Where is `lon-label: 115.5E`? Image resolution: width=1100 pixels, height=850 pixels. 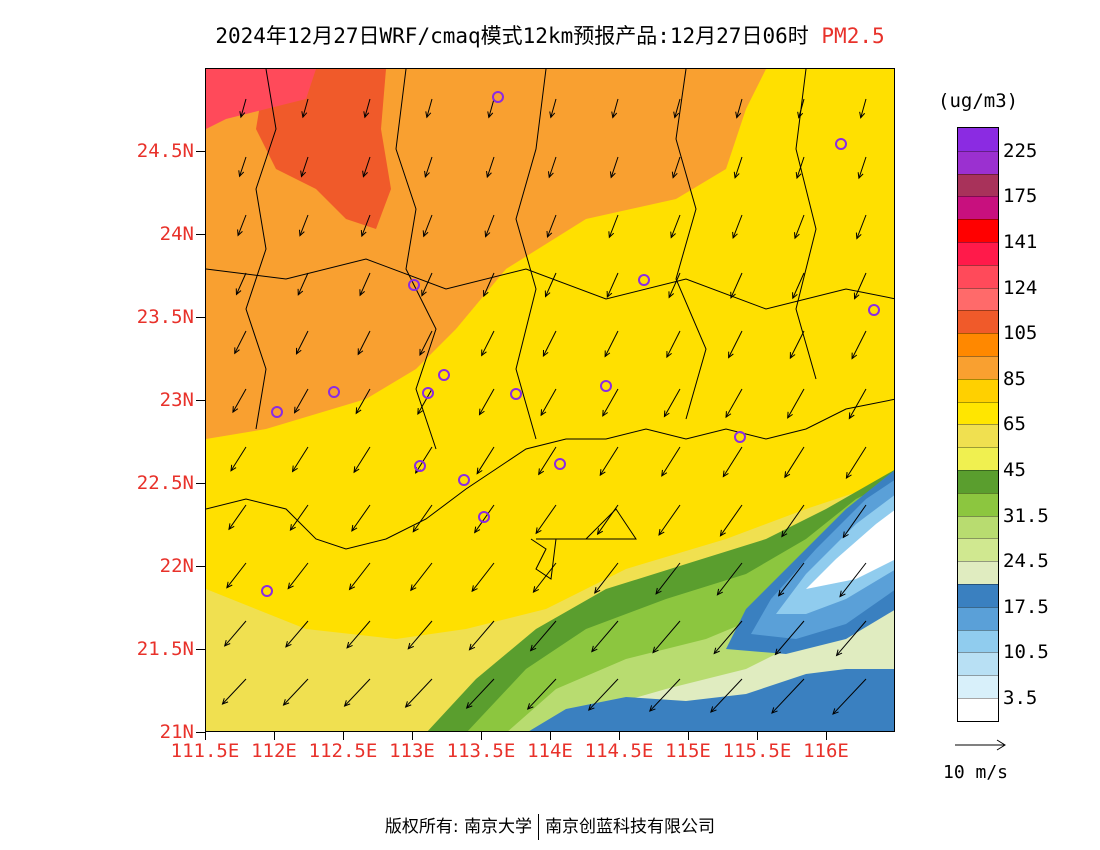 lon-label: 115.5E is located at coordinates (757, 751).